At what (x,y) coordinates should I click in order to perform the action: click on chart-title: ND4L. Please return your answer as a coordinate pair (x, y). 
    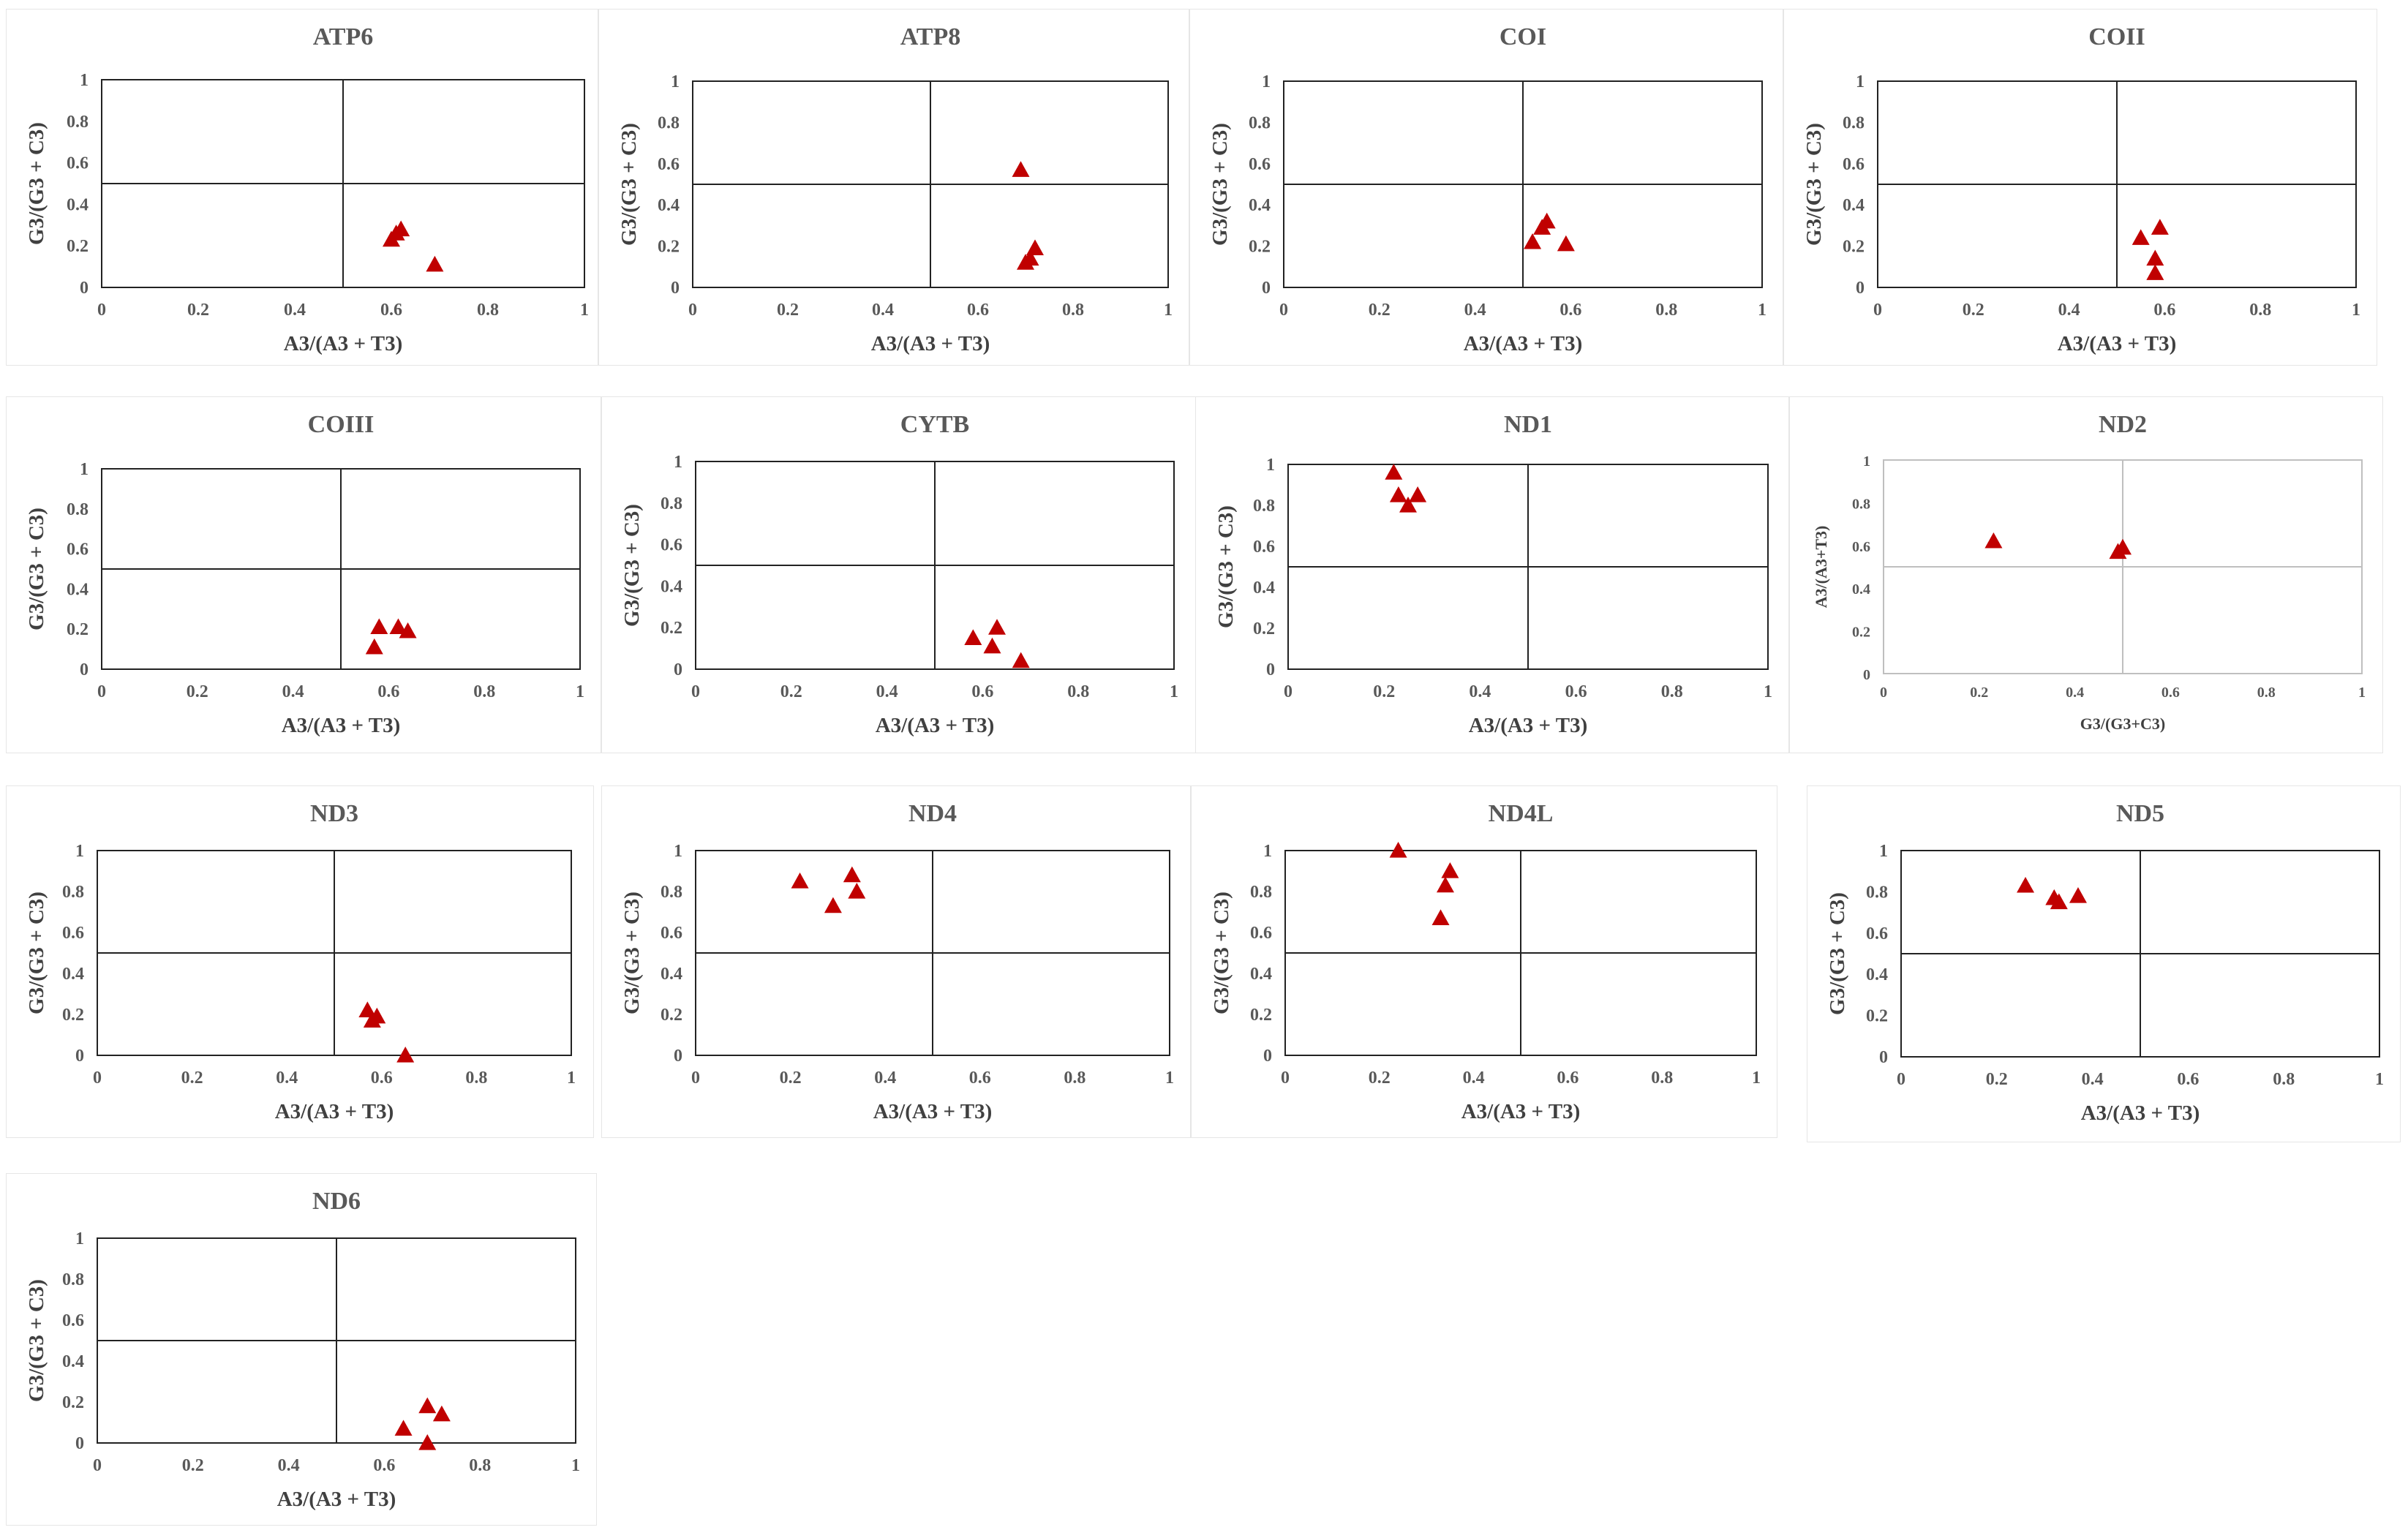
    Looking at the image, I should click on (1521, 814).